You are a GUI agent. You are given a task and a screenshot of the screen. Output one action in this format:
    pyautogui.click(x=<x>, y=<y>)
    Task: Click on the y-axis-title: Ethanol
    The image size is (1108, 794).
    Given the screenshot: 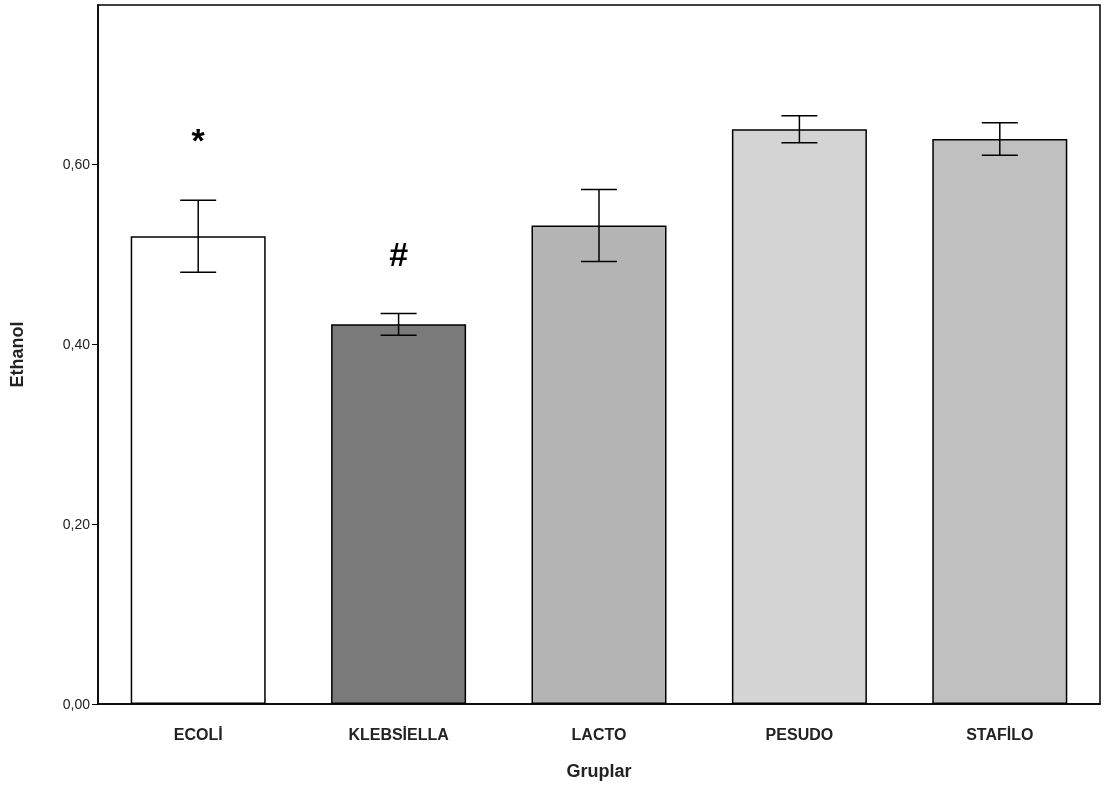 What is the action you would take?
    pyautogui.click(x=17, y=354)
    